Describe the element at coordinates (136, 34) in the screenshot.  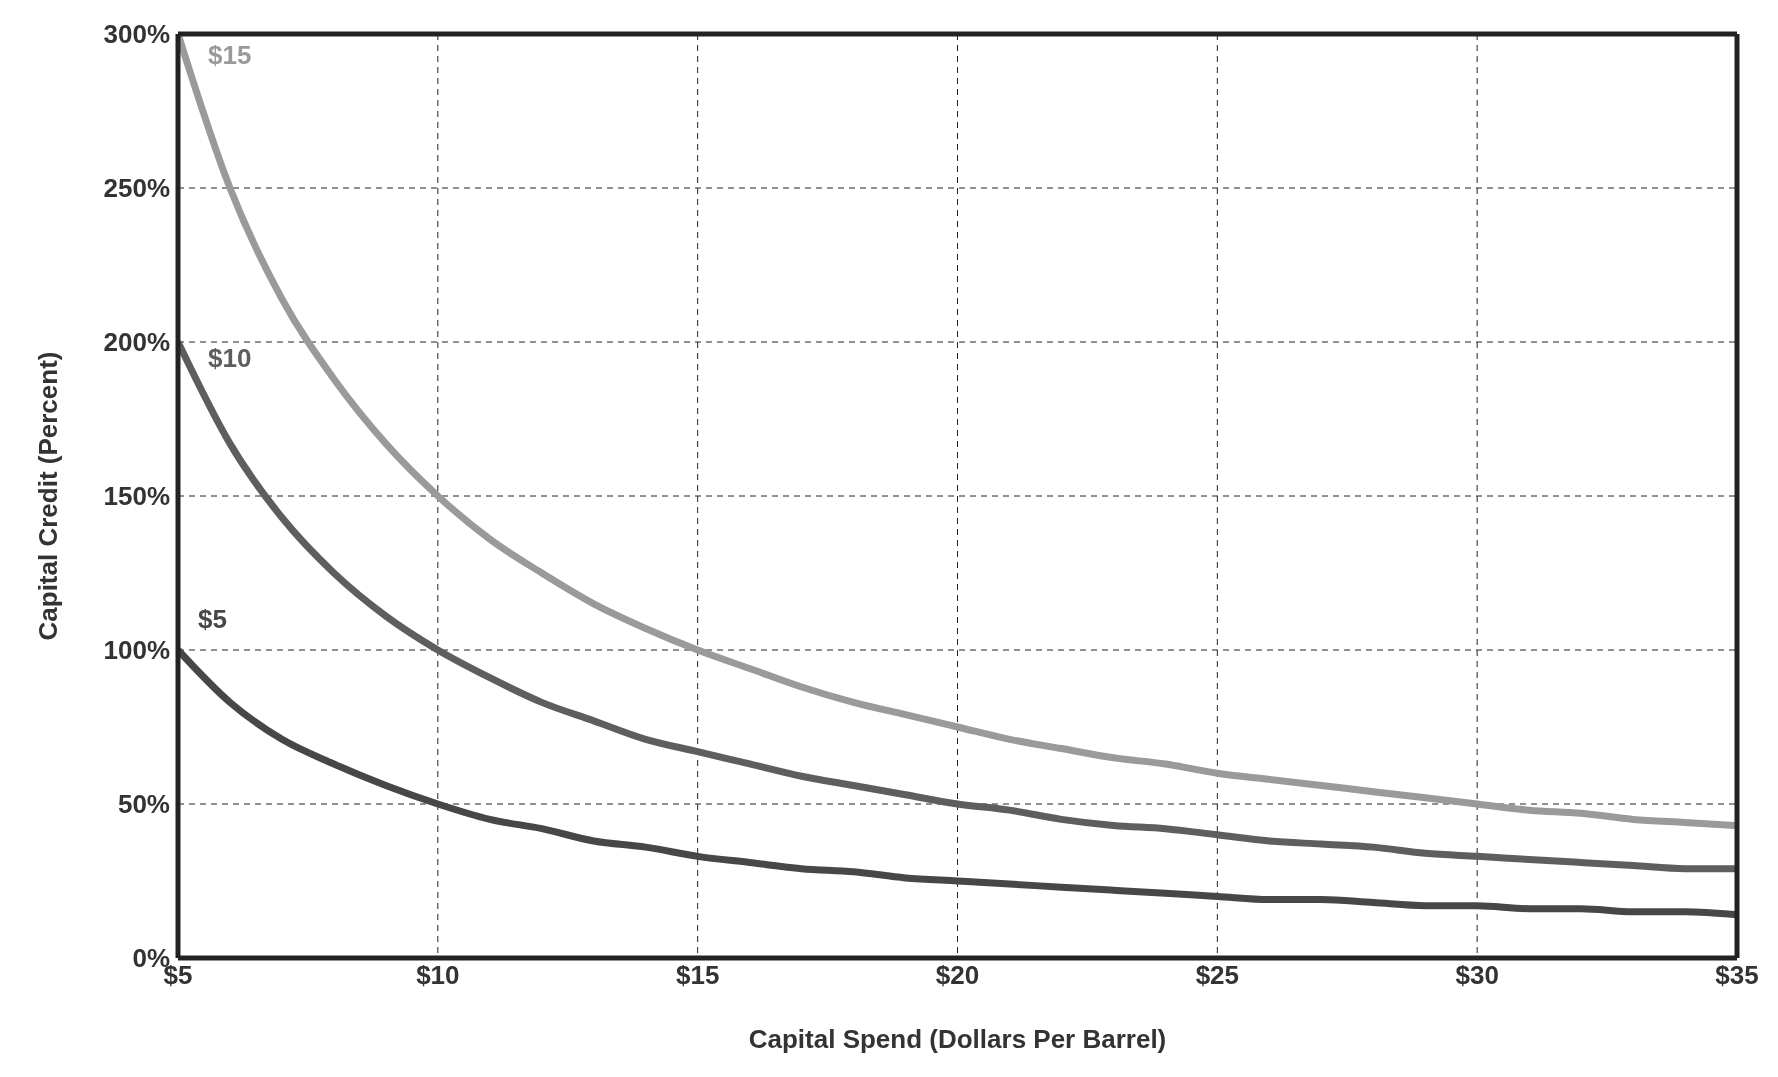
I see `y-tick-label: 300%` at that location.